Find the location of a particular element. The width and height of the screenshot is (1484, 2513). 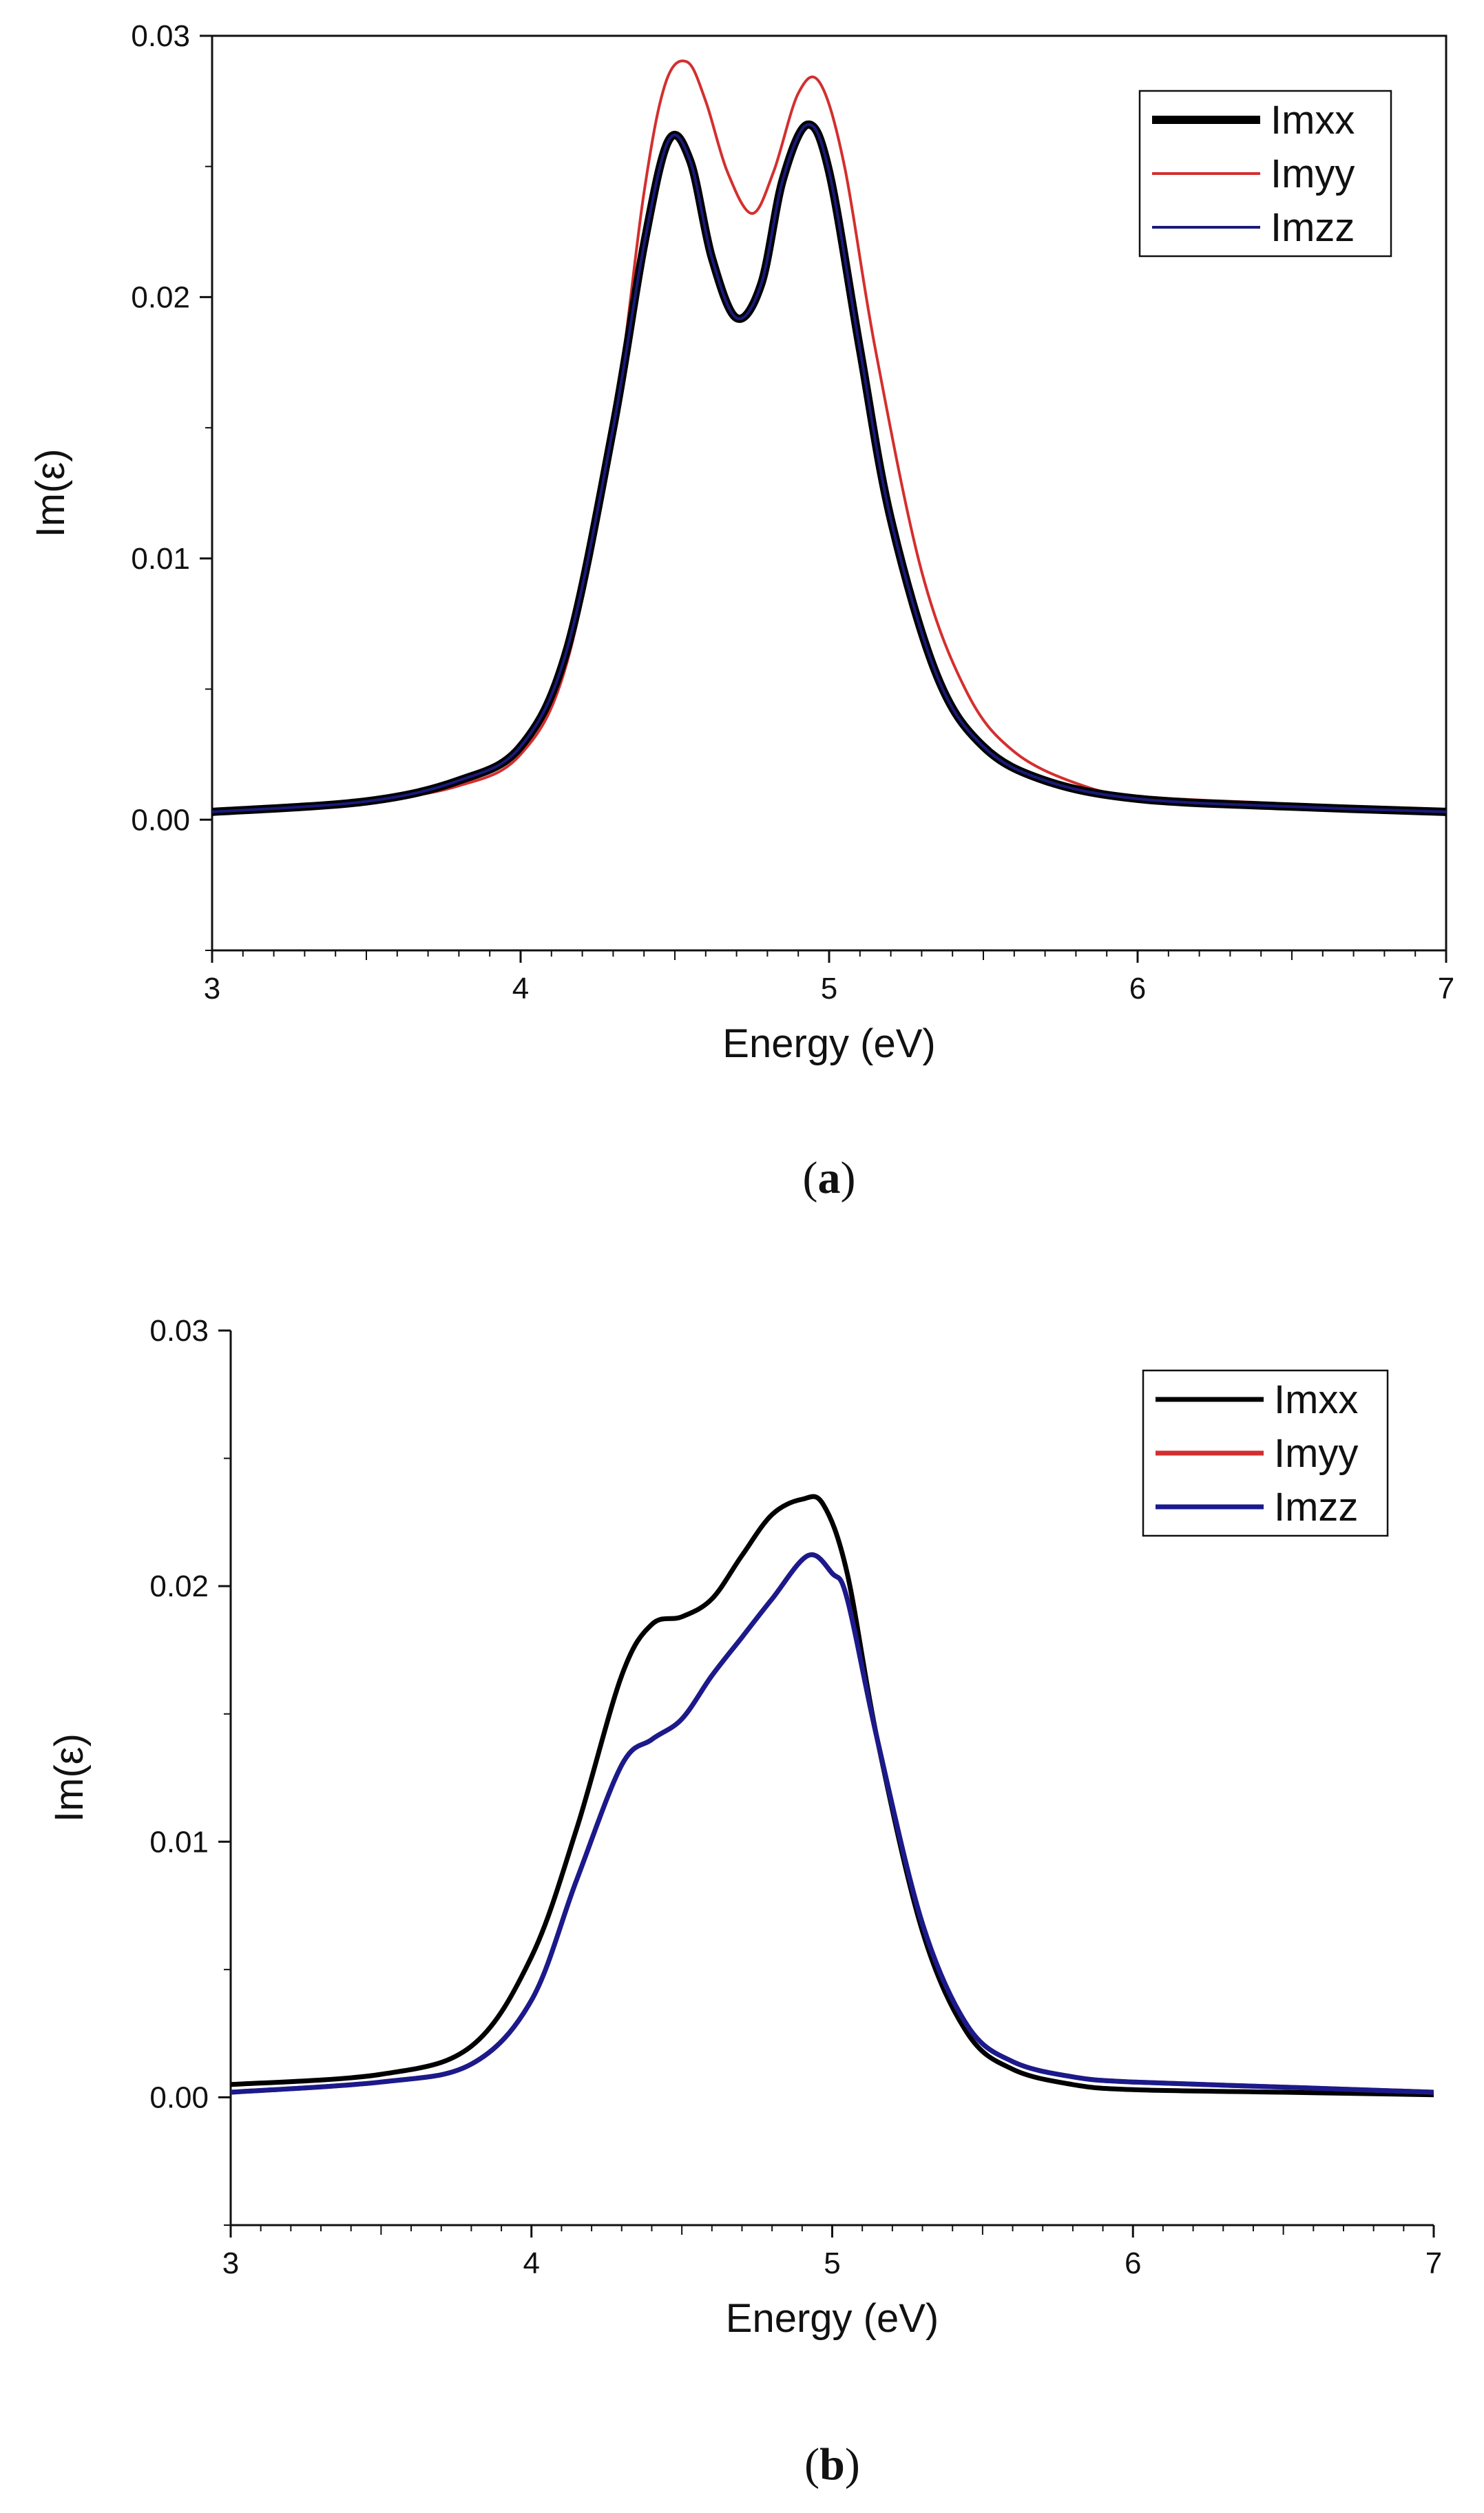

caption-letter: b is located at coordinates (832, 2464).